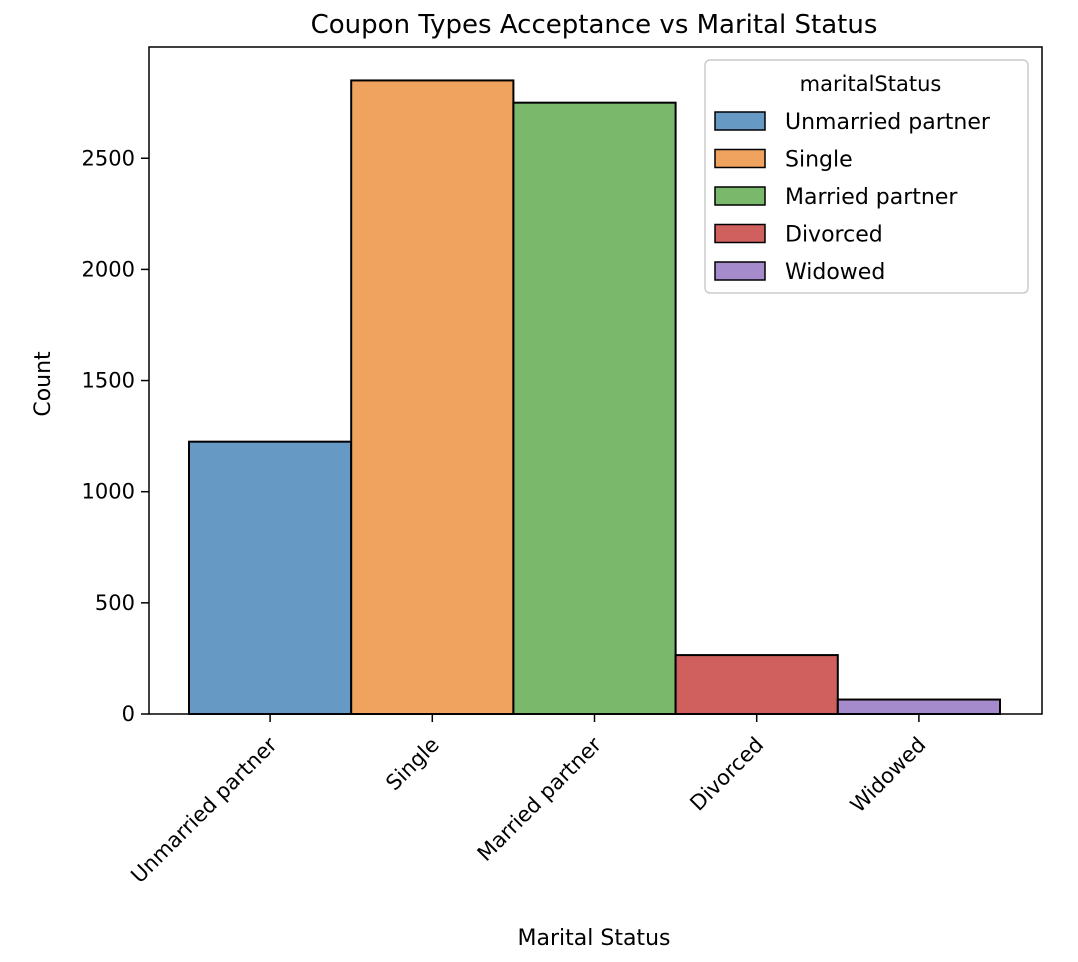 This screenshot has width=1078, height=962. I want to click on legend-entry-label: Single, so click(819, 160).